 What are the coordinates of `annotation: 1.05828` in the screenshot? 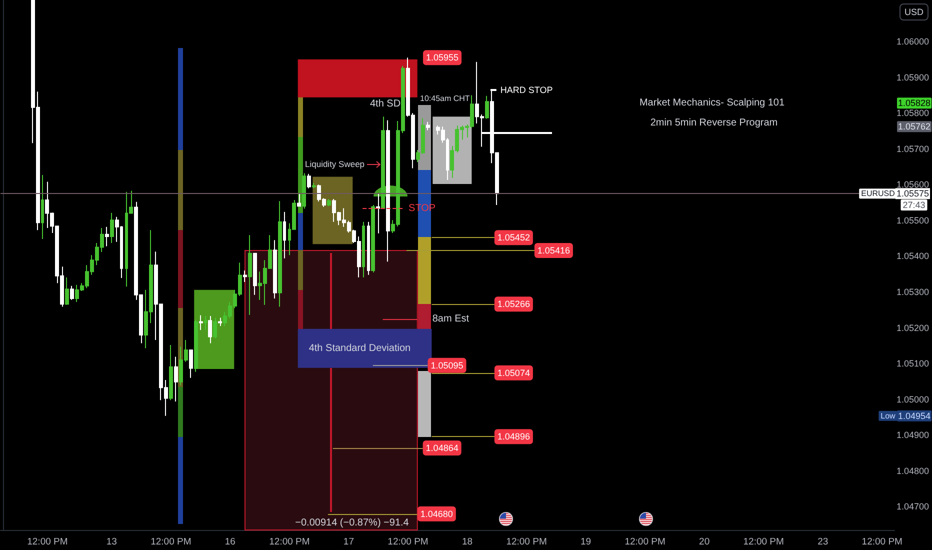 It's located at (914, 103).